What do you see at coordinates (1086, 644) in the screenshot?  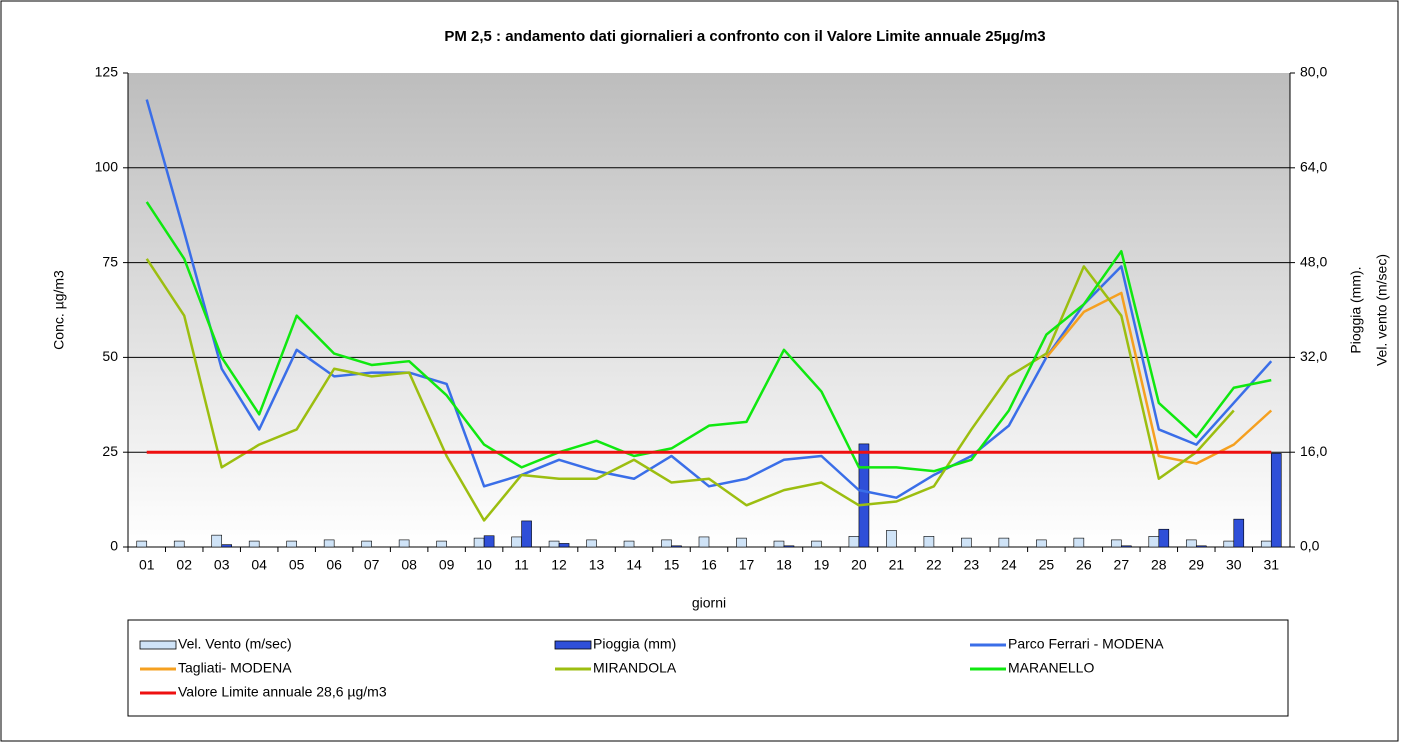 I see `legend-label: Parco Ferrari - MODENA` at bounding box center [1086, 644].